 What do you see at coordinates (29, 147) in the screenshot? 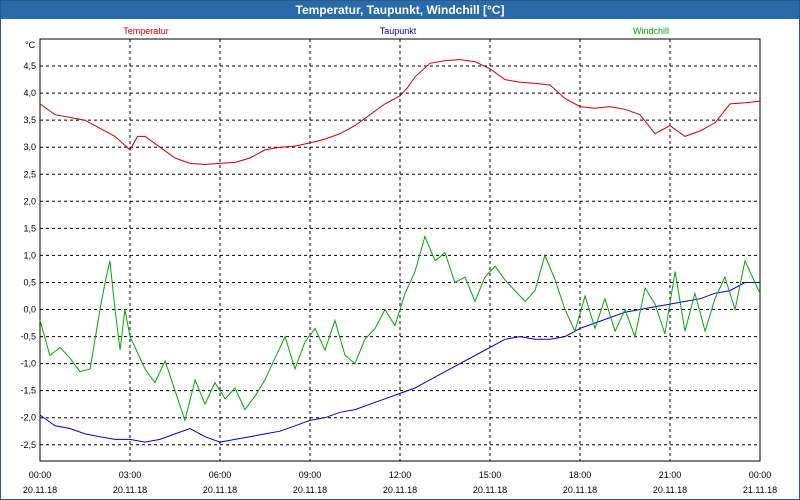
I see `y-tick-label: 3,0` at bounding box center [29, 147].